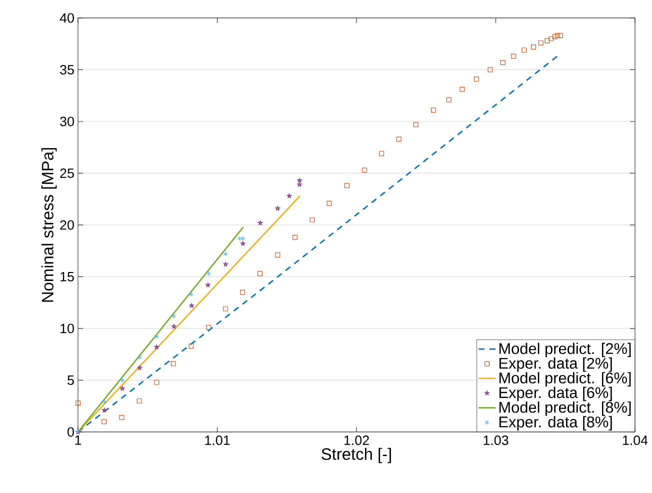 This screenshot has width=652, height=493. Describe the element at coordinates (635, 441) in the screenshot. I see `x-tick-label: 1.04` at that location.